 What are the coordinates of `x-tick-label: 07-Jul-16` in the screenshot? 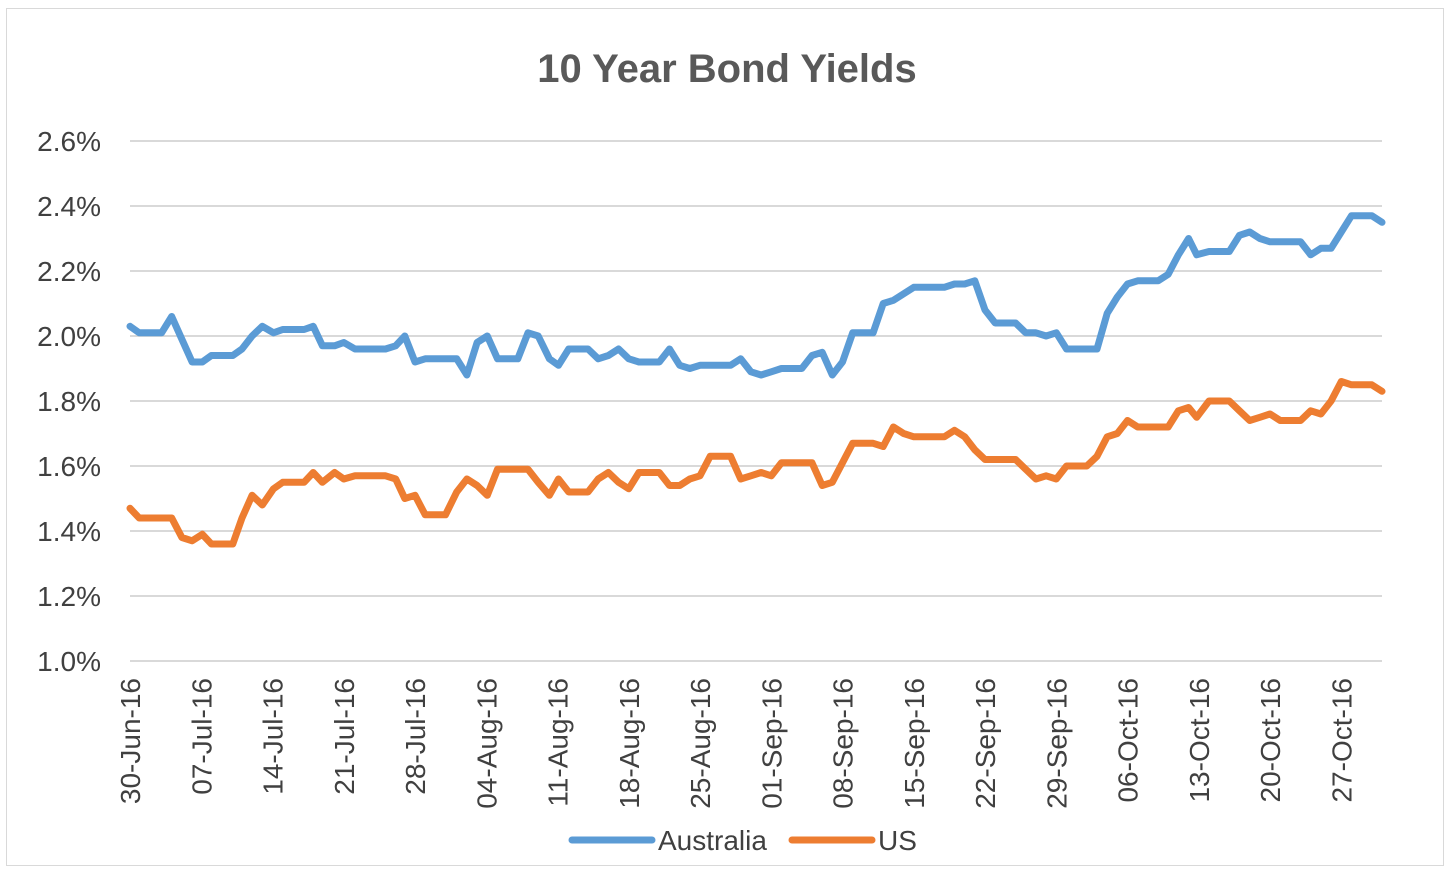 It's located at (201, 736).